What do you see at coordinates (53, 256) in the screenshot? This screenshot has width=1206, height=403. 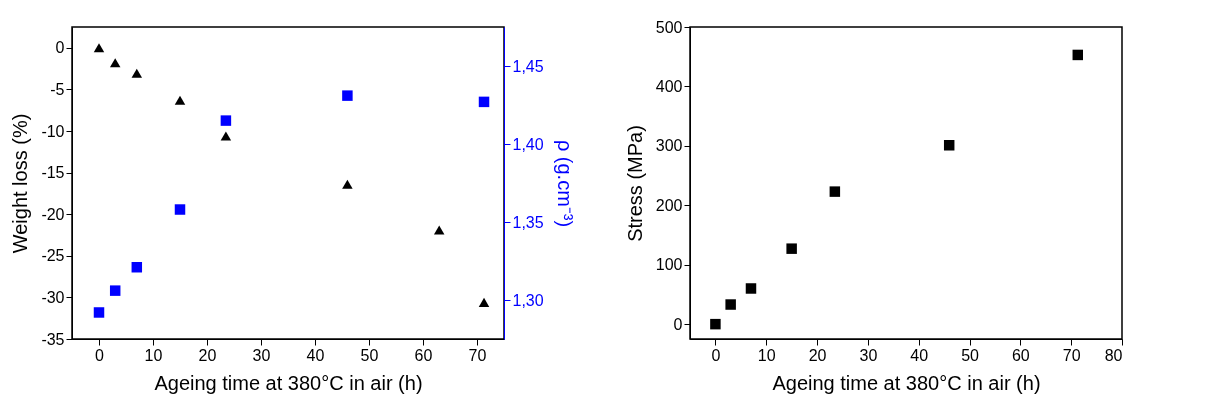 I see `y-tick-label: -25` at bounding box center [53, 256].